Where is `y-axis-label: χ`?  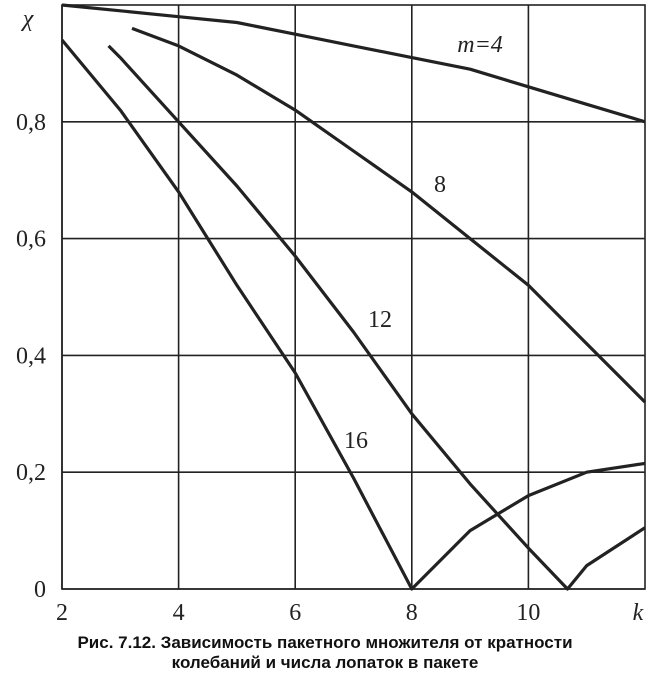
y-axis-label: χ is located at coordinates (28, 19).